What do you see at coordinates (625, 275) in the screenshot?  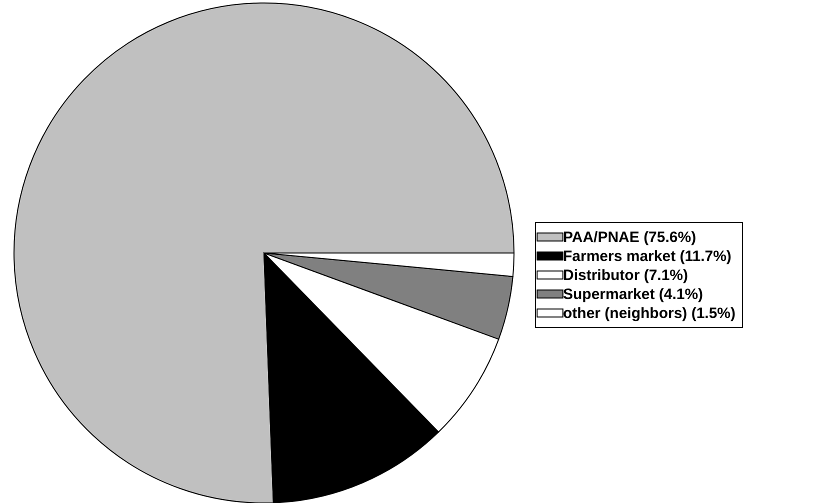 I see `legend-label: Distributor (7.1%)` at bounding box center [625, 275].